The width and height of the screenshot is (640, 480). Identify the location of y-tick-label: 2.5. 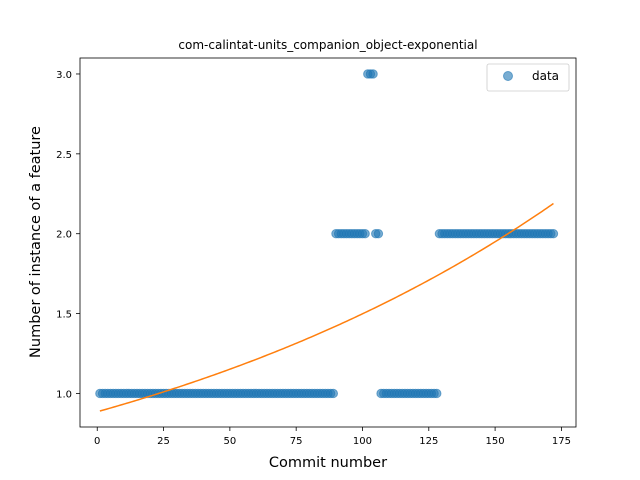
(64, 155).